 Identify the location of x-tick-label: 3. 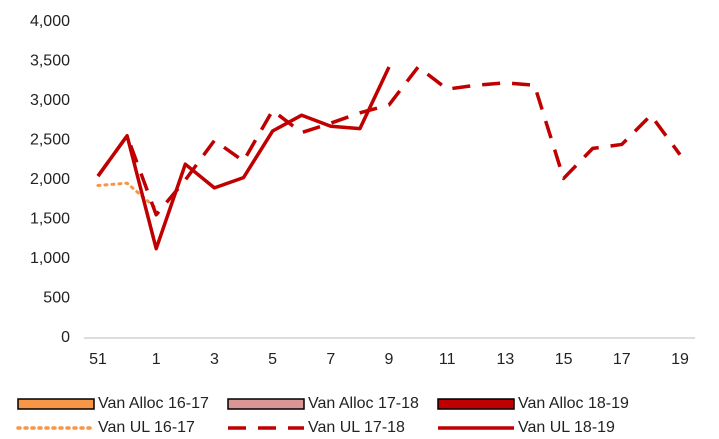
(214, 359).